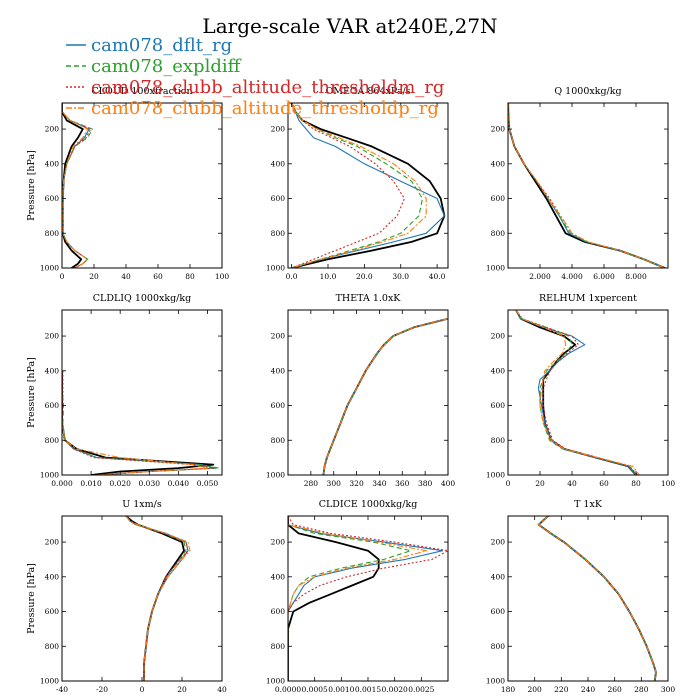 The image size is (700, 700). I want to click on x-tick-label: 380, so click(425, 483).